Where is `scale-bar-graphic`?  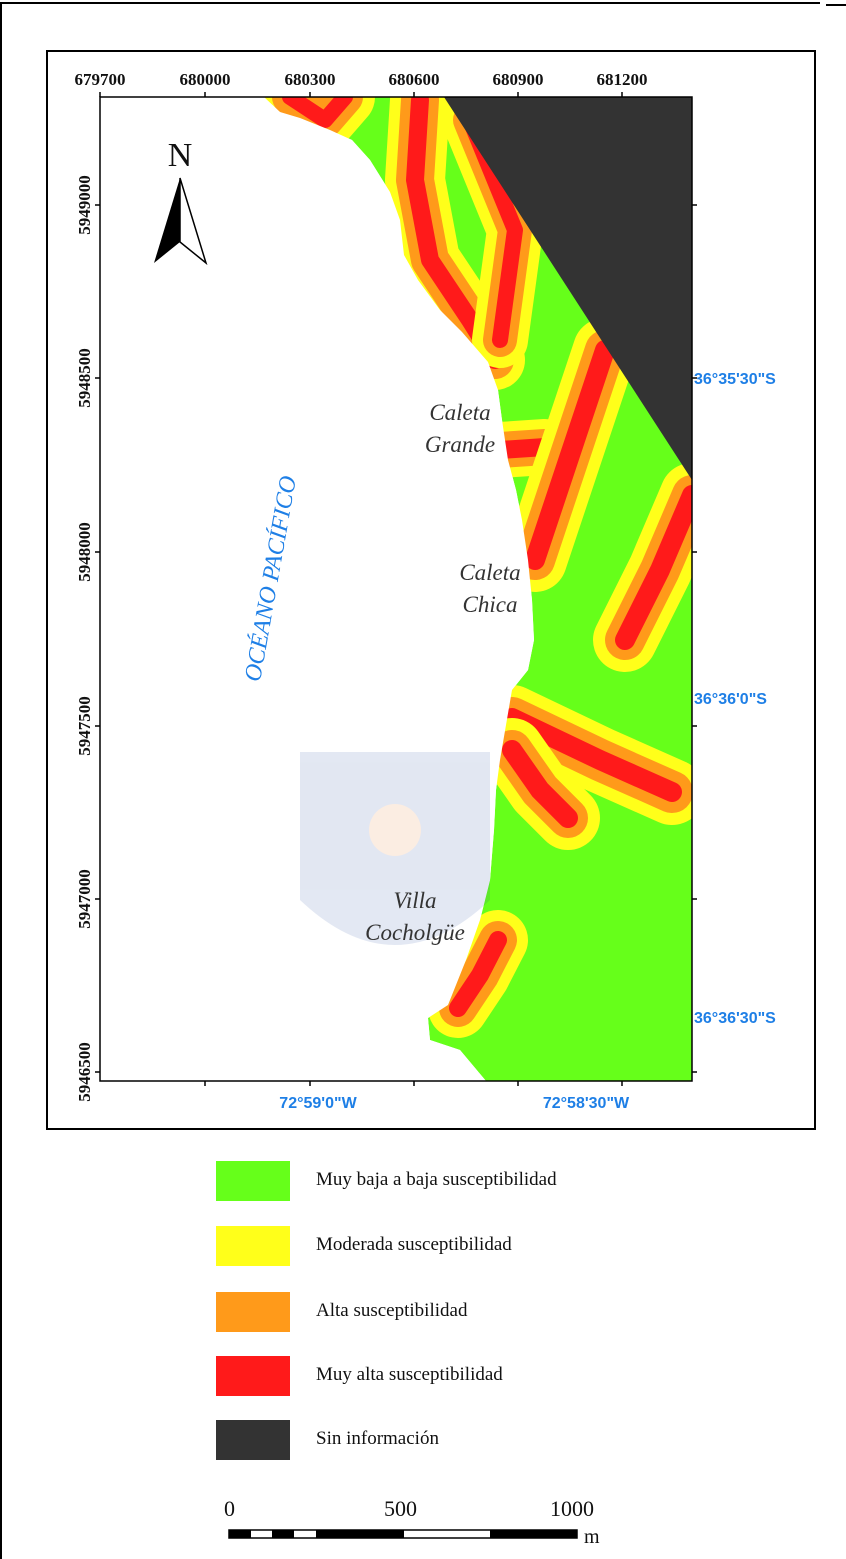
scale-bar-graphic is located at coordinates (403, 1534).